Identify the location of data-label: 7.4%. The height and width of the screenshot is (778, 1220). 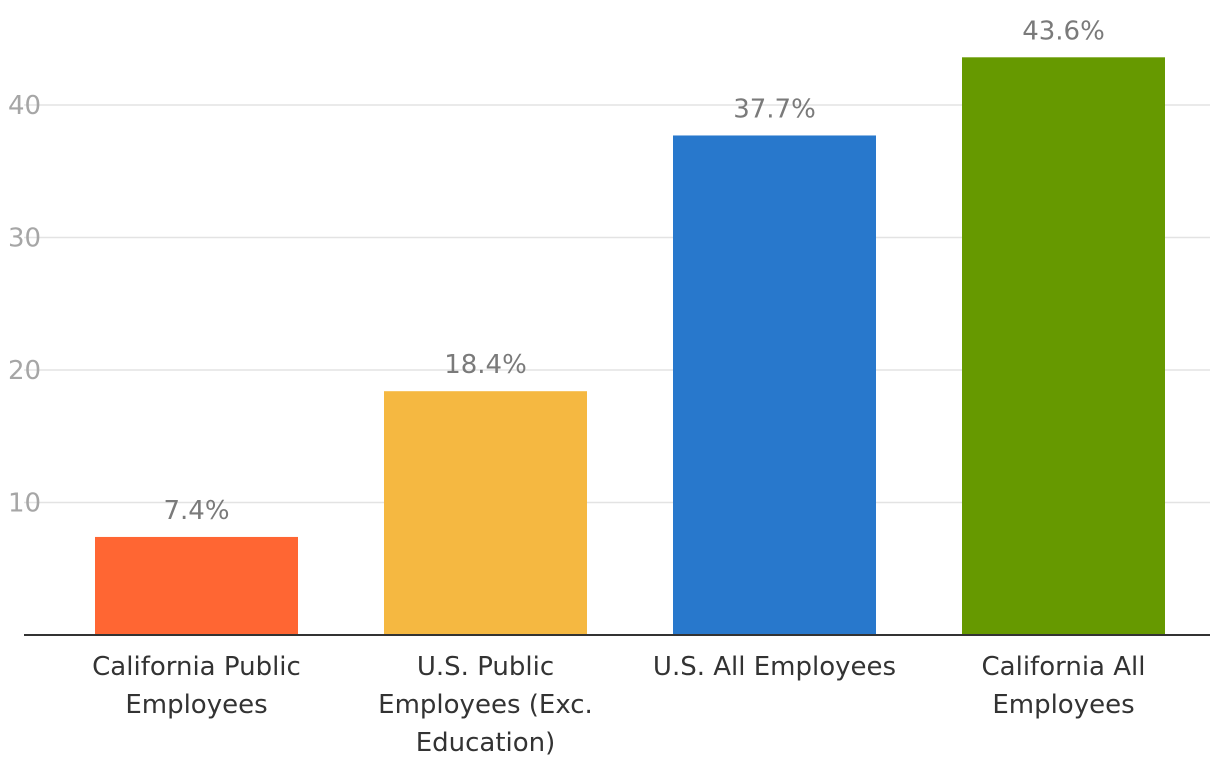
(196, 511).